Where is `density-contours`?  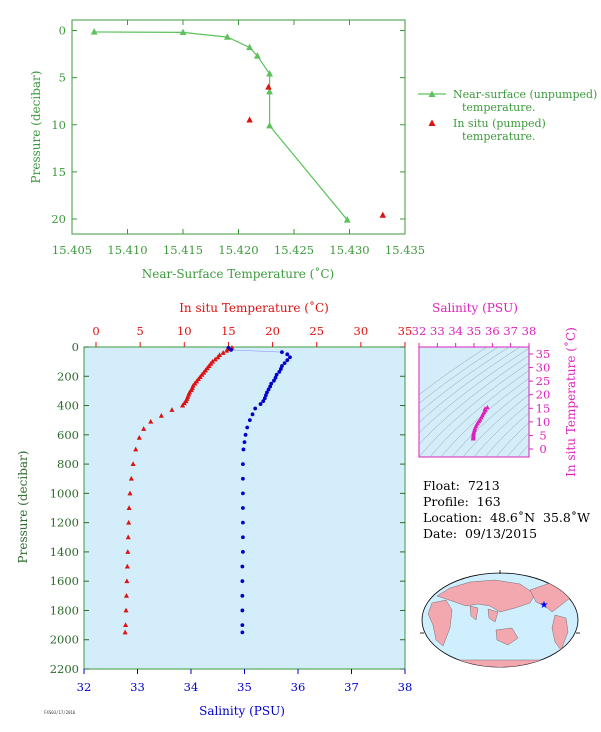
density-contours is located at coordinates (474, 402).